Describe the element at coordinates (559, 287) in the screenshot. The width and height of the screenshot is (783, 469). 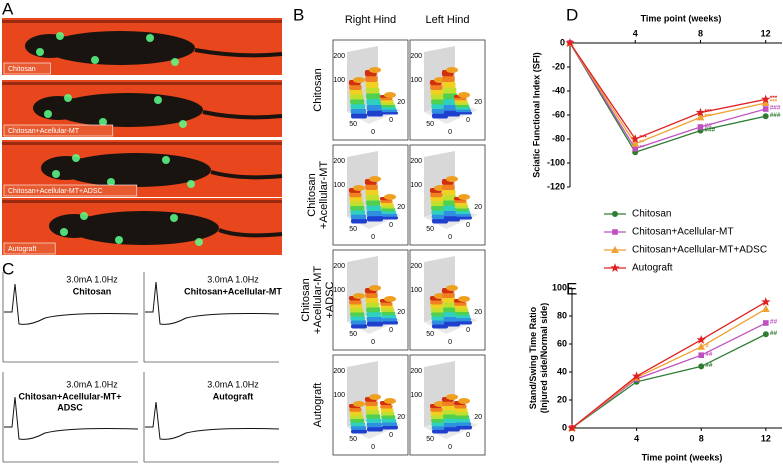
I see `y-tick-label: 100` at that location.